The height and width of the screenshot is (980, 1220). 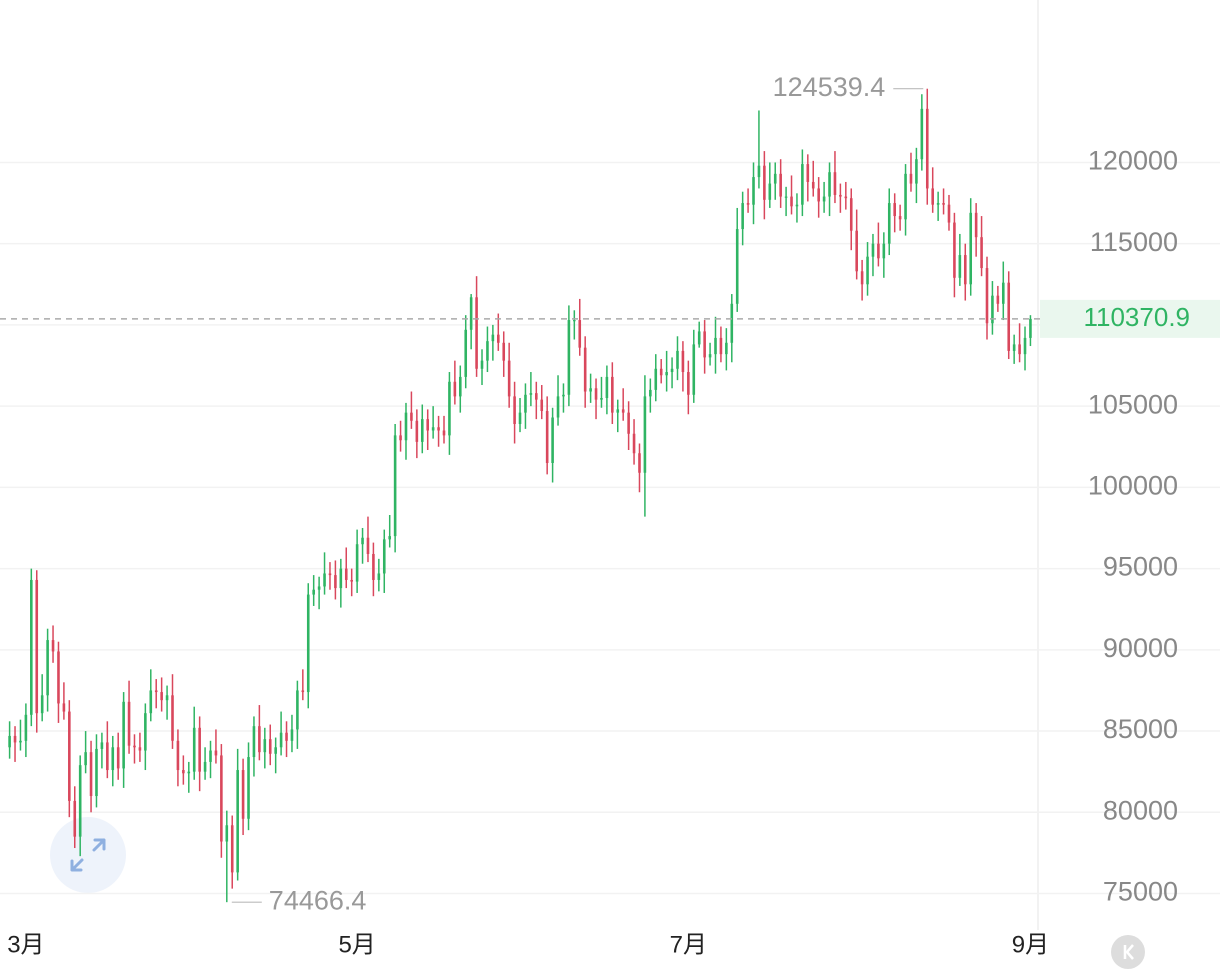 What do you see at coordinates (1140, 810) in the screenshot?
I see `y-tick-label: 80000` at bounding box center [1140, 810].